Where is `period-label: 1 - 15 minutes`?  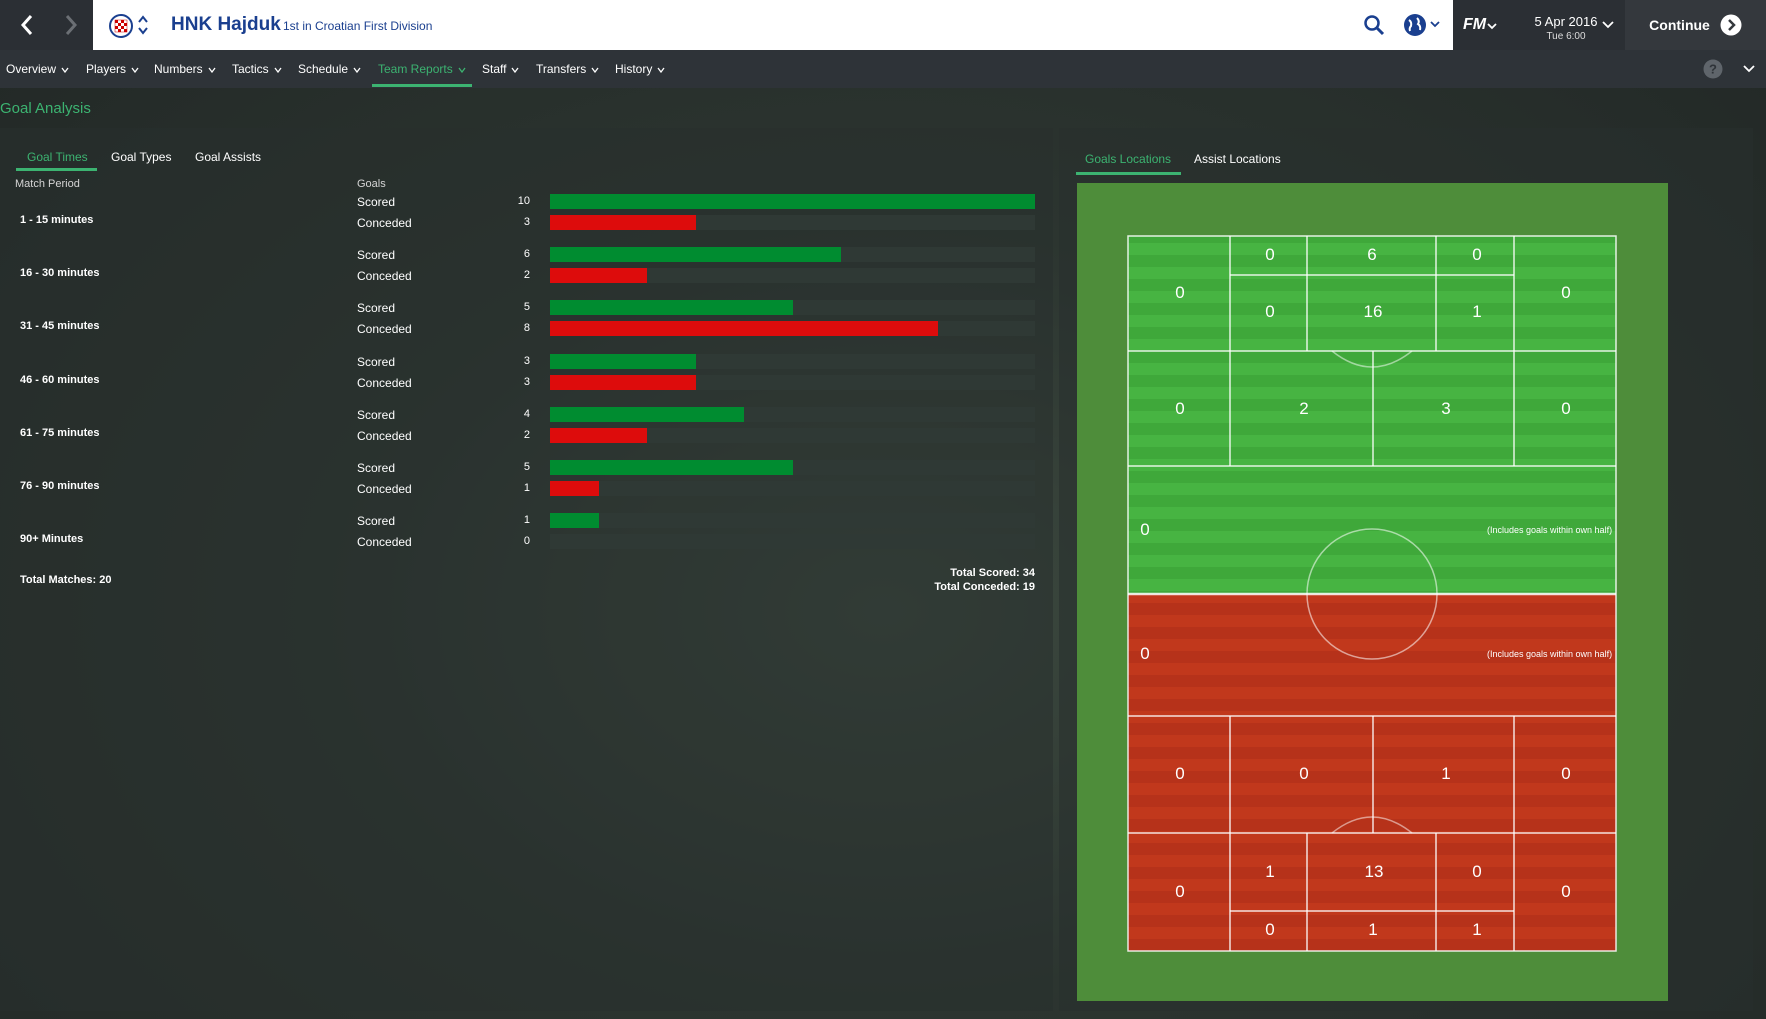
period-label: 1 - 15 minutes is located at coordinates (57, 220).